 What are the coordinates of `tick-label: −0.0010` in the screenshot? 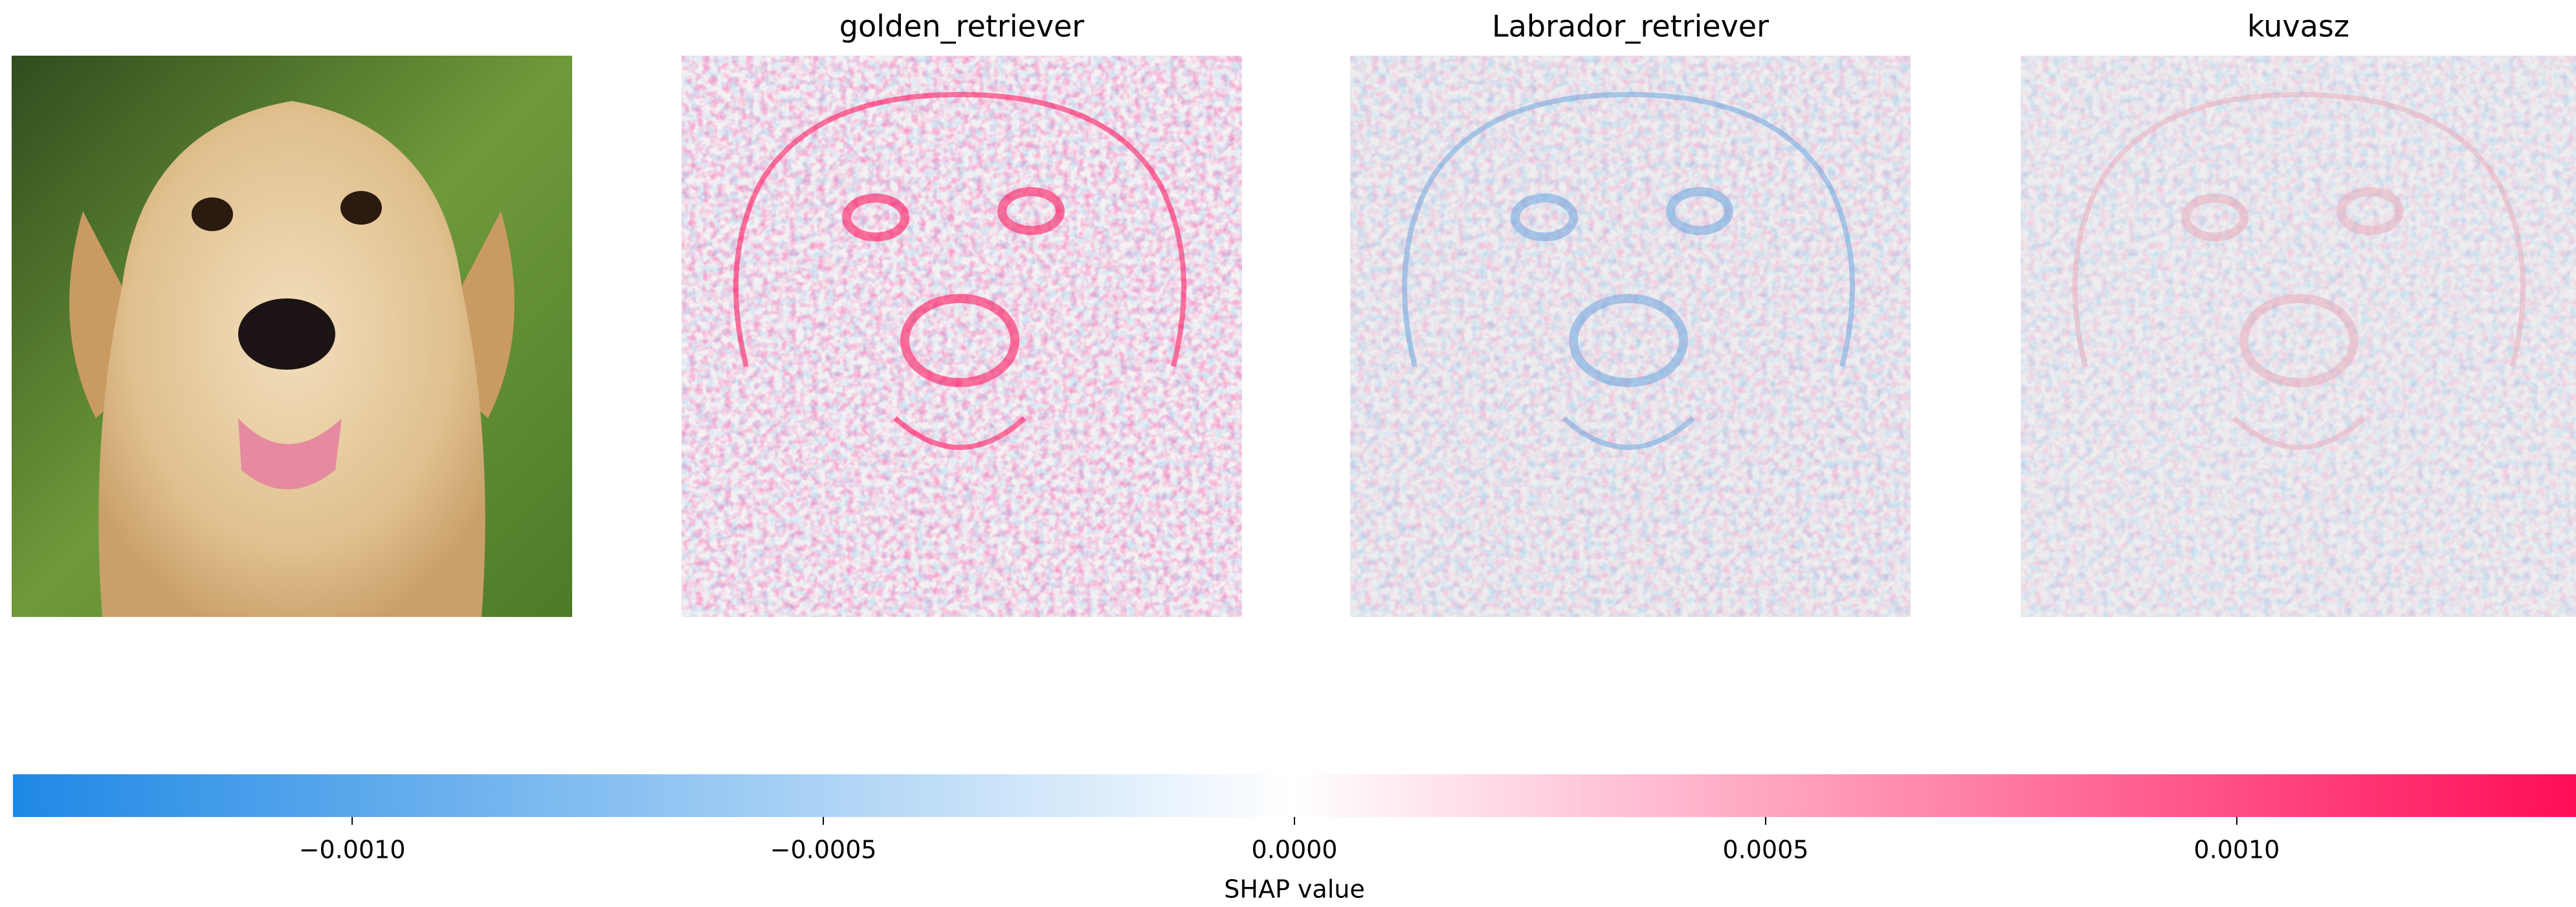 It's located at (352, 850).